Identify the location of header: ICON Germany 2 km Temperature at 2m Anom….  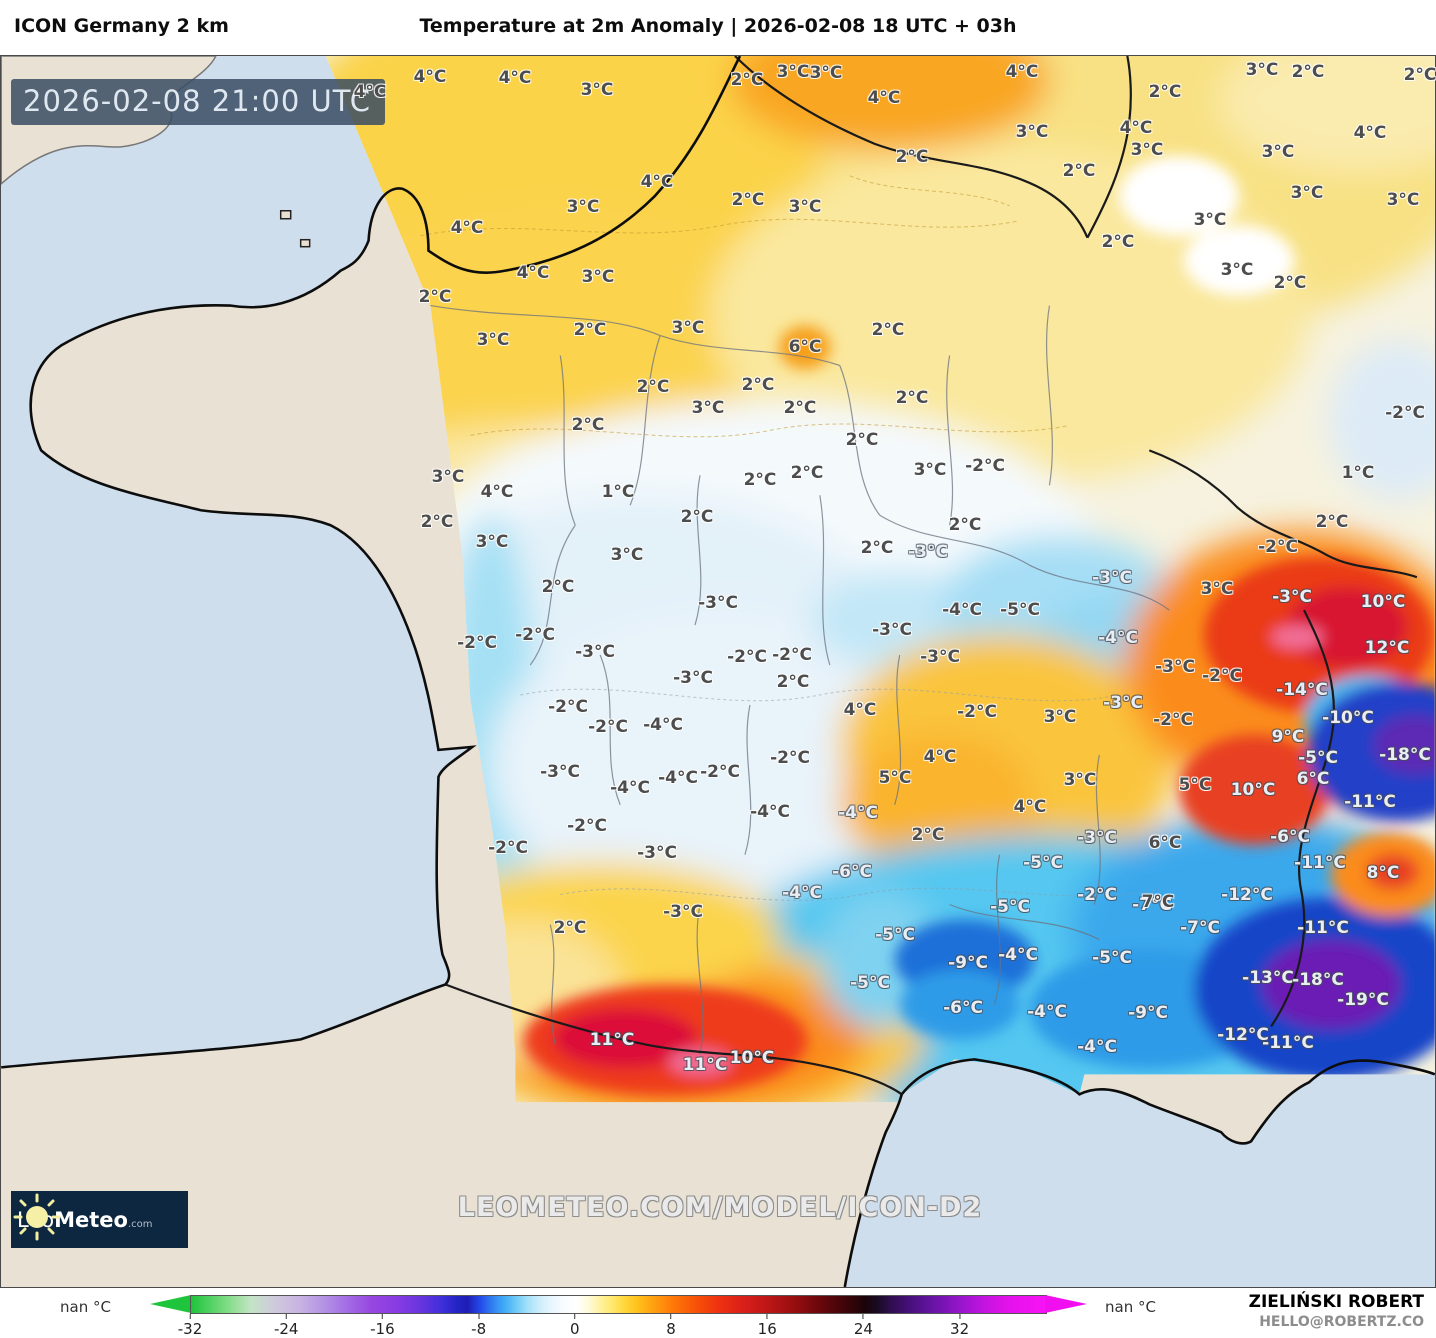
(718, 27).